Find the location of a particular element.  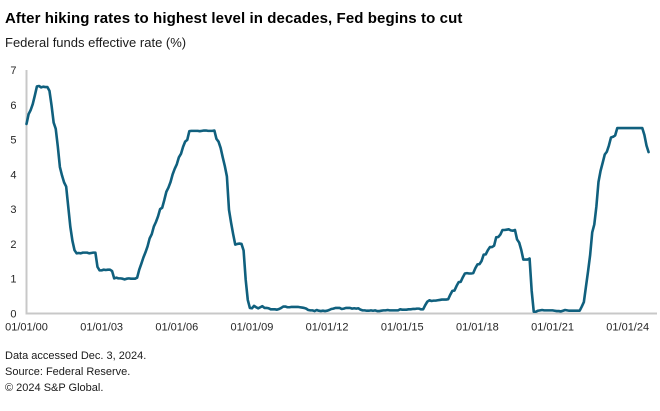

y-tick-label: 5 is located at coordinates (13, 141).